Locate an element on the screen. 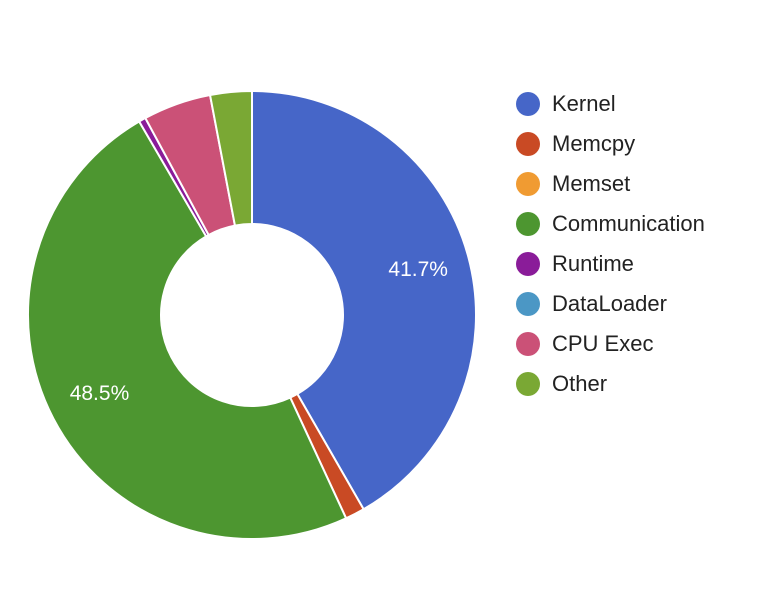 The width and height of the screenshot is (764, 613). slice-label-communication: 48.5% is located at coordinates (100, 393).